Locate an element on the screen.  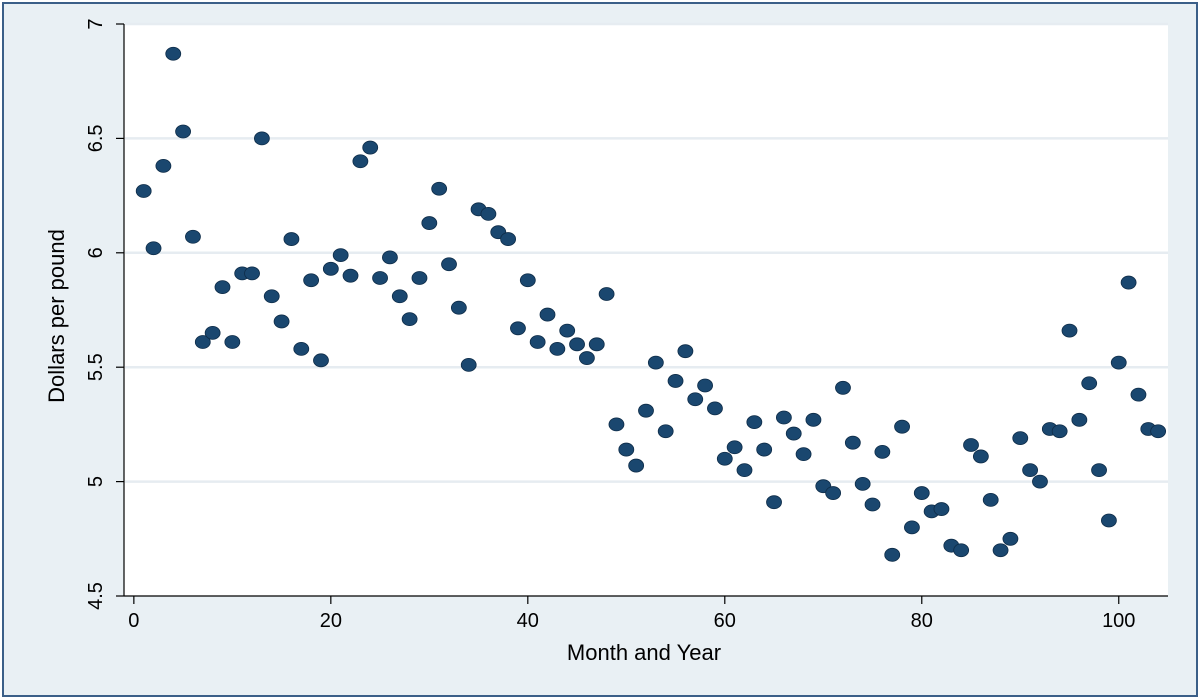
x-tick-label: 0 is located at coordinates (133, 621).